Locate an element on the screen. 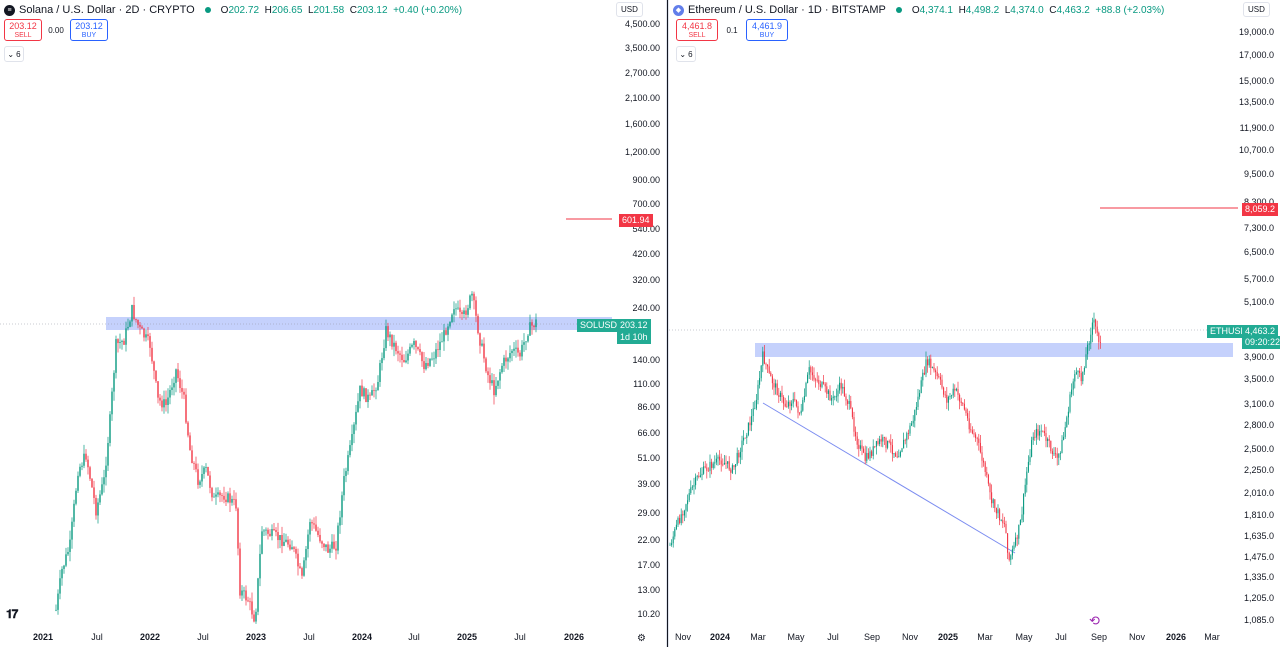 The width and height of the screenshot is (1280, 647). right.y_ticks-tick: 2,250.0 is located at coordinates (1258, 470).